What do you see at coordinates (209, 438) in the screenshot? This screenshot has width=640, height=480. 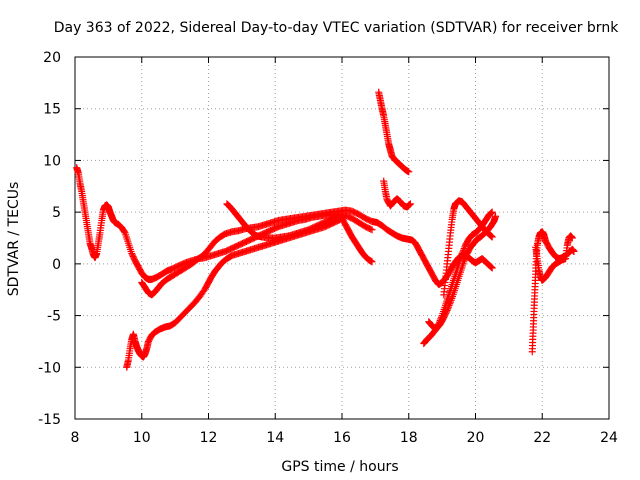 I see `x-tick-label: 12` at bounding box center [209, 438].